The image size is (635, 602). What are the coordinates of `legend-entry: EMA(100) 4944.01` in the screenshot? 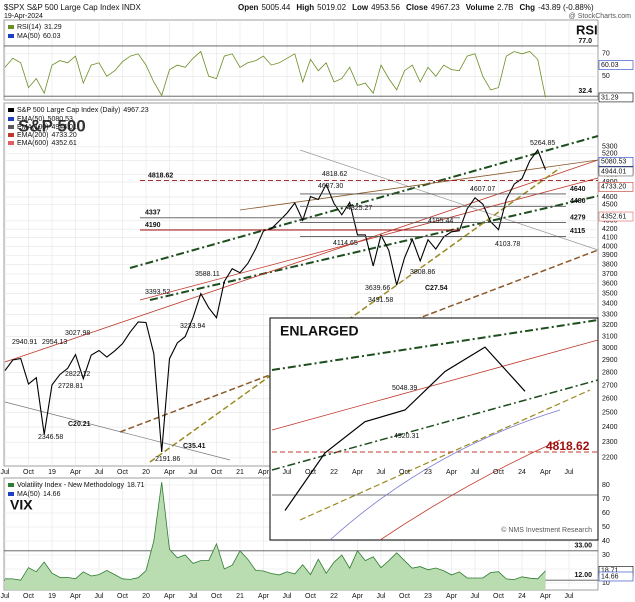 It's located at (47, 127).